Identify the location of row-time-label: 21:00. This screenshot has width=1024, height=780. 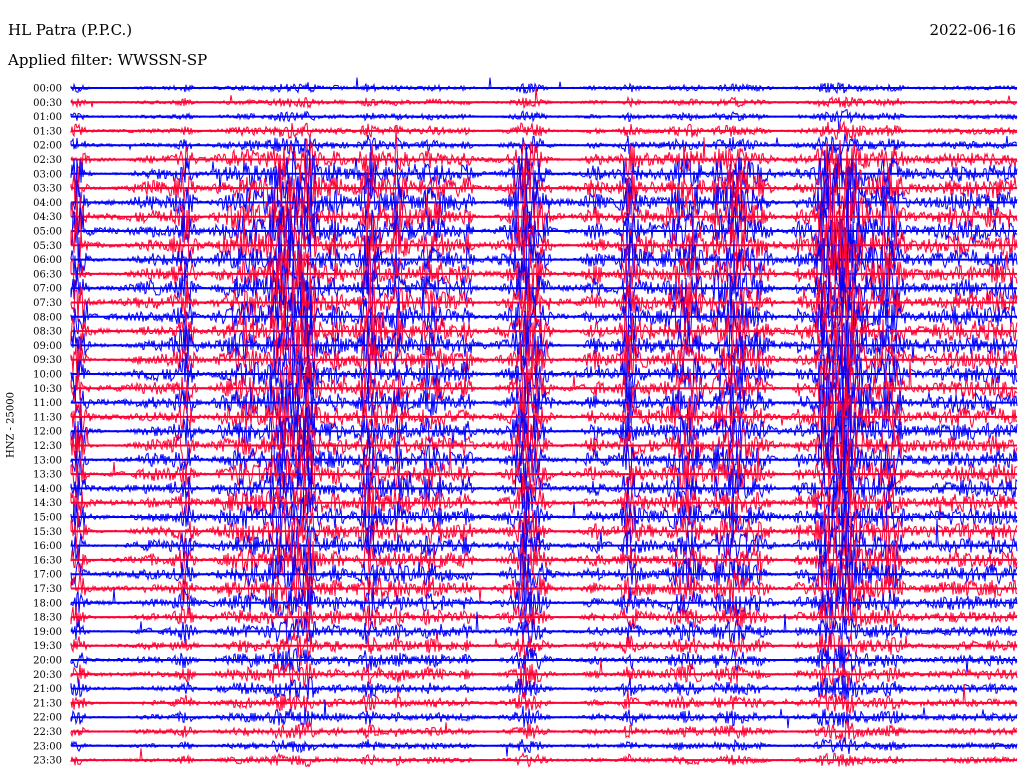
(47, 689).